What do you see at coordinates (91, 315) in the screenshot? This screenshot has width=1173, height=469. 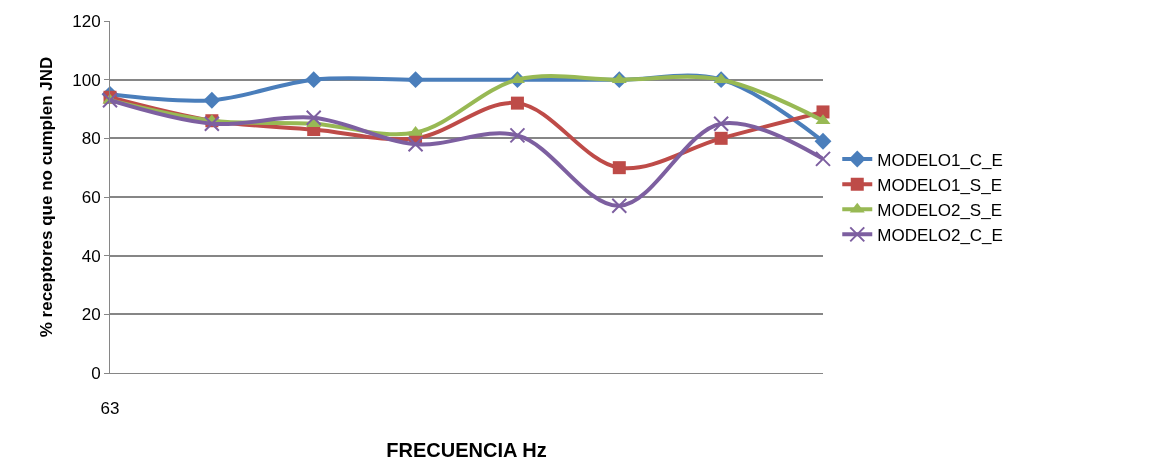 I see `y-tick-label: 20` at bounding box center [91, 315].